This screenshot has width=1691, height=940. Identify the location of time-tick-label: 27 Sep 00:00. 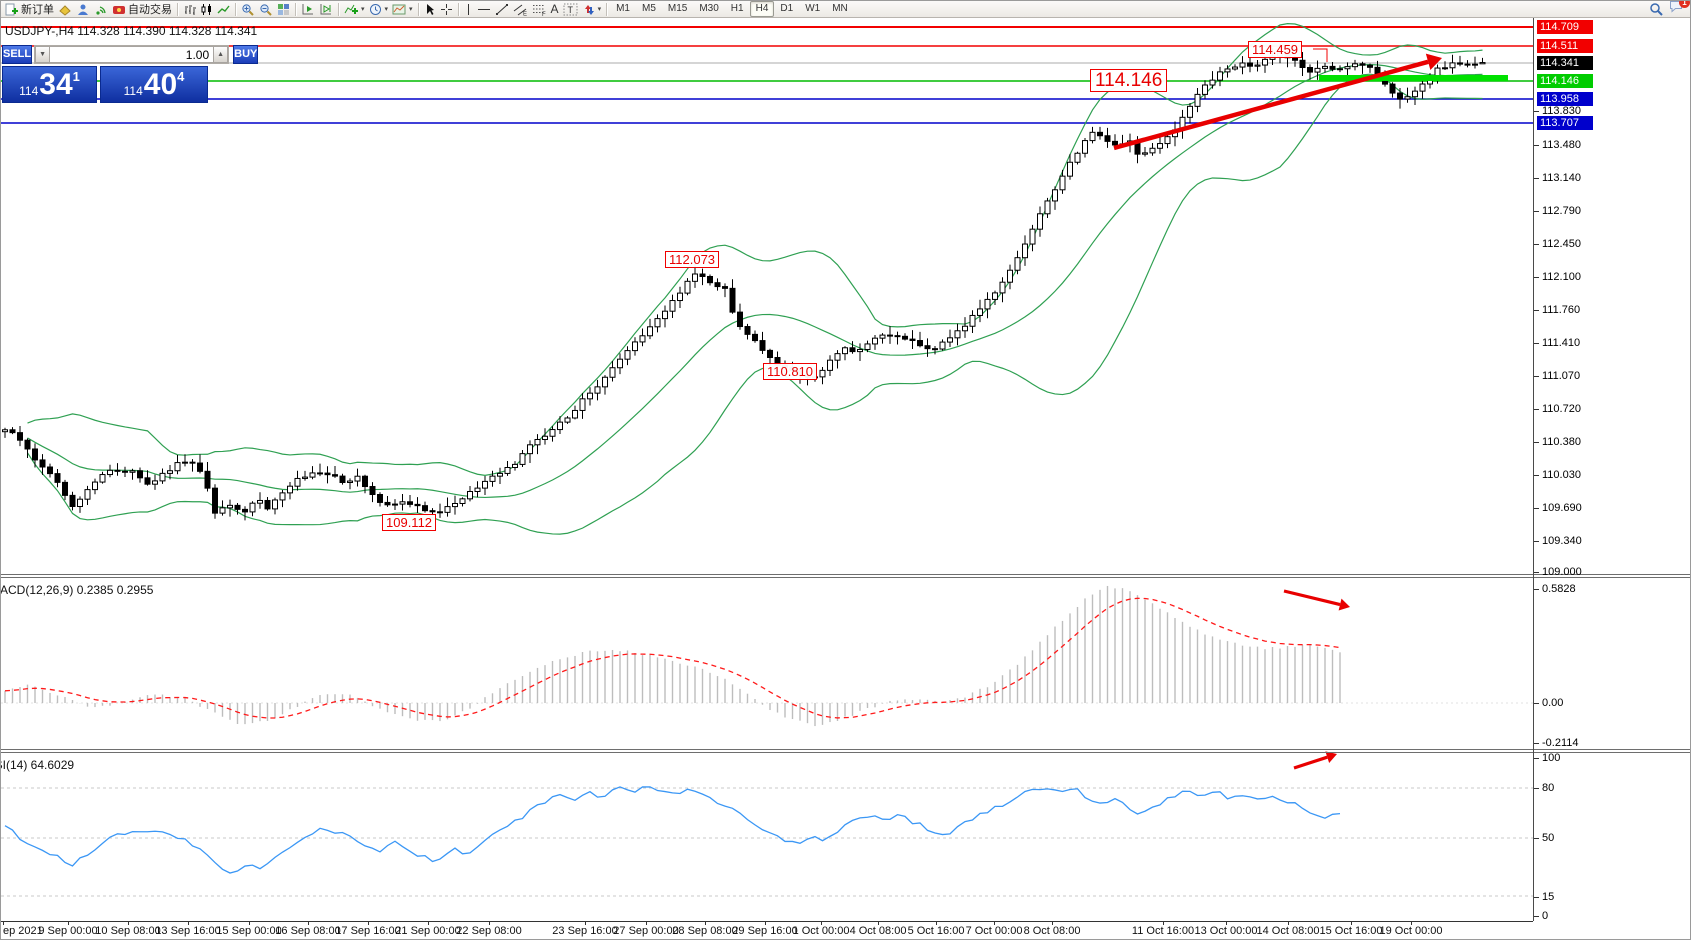
(646, 931).